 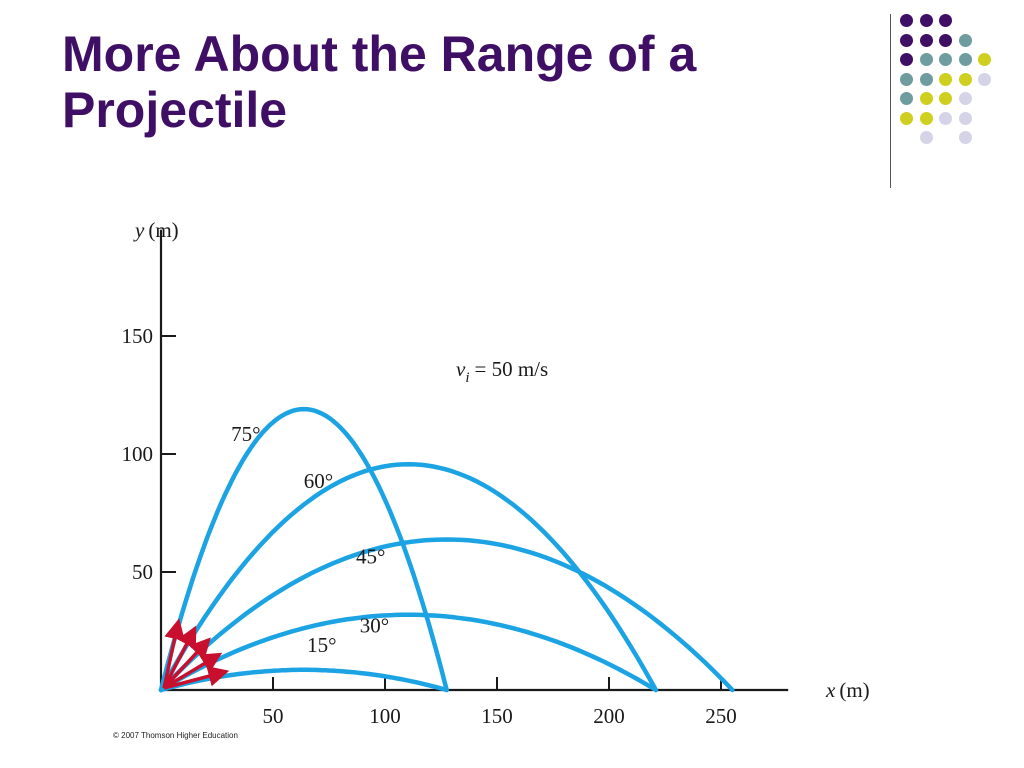 What do you see at coordinates (721, 716) in the screenshot?
I see `x-tick-label: 250` at bounding box center [721, 716].